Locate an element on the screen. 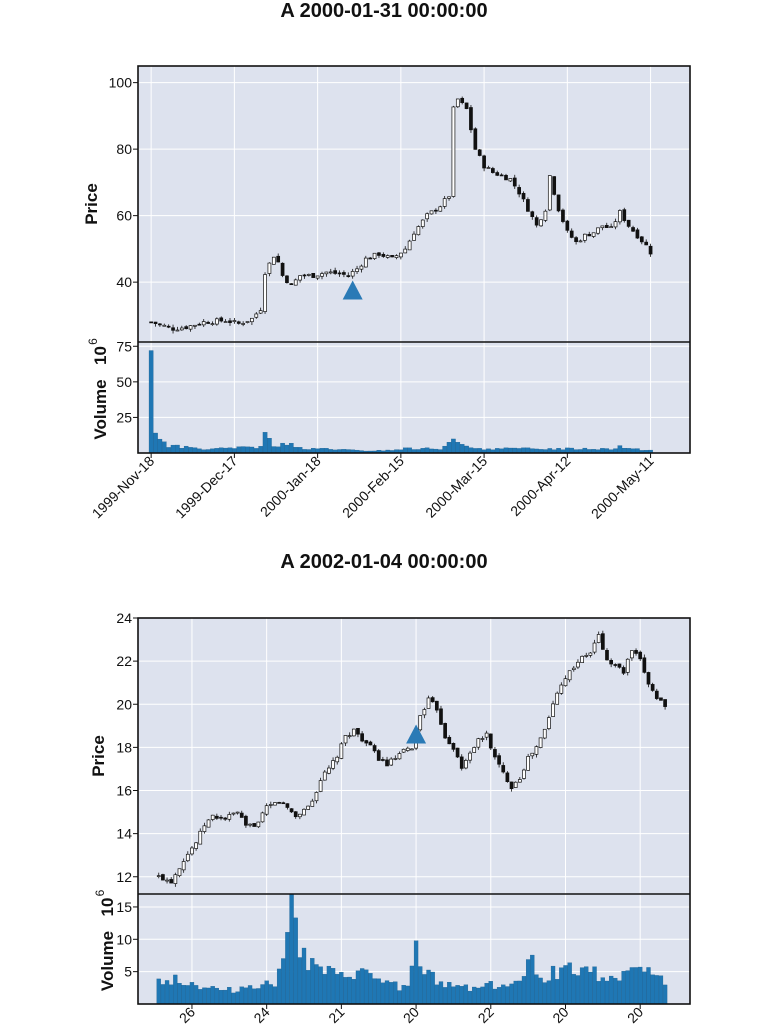  x-tick-label: 1999-Nov-18 is located at coordinates (123, 487).